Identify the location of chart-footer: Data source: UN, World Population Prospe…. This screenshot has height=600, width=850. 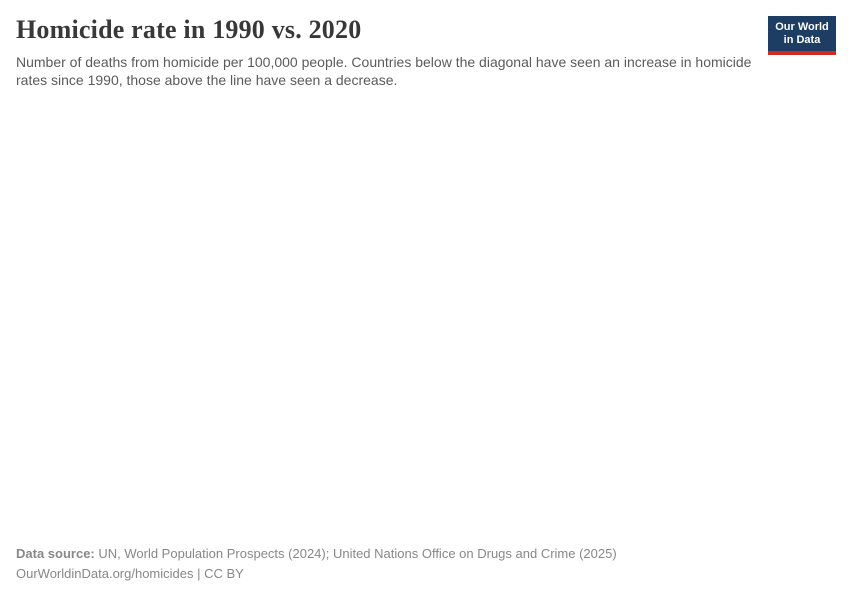
(425, 572).